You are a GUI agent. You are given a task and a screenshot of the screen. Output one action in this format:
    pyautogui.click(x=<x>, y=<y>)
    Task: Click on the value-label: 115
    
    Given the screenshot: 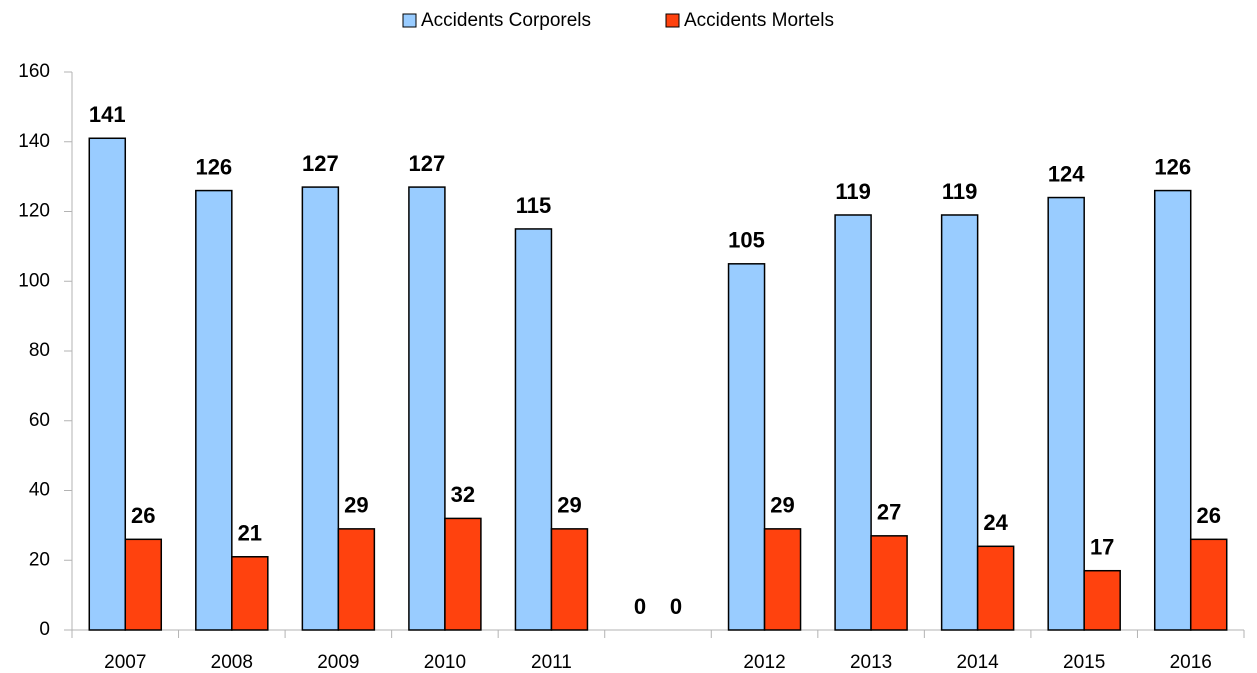 What is the action you would take?
    pyautogui.click(x=534, y=205)
    